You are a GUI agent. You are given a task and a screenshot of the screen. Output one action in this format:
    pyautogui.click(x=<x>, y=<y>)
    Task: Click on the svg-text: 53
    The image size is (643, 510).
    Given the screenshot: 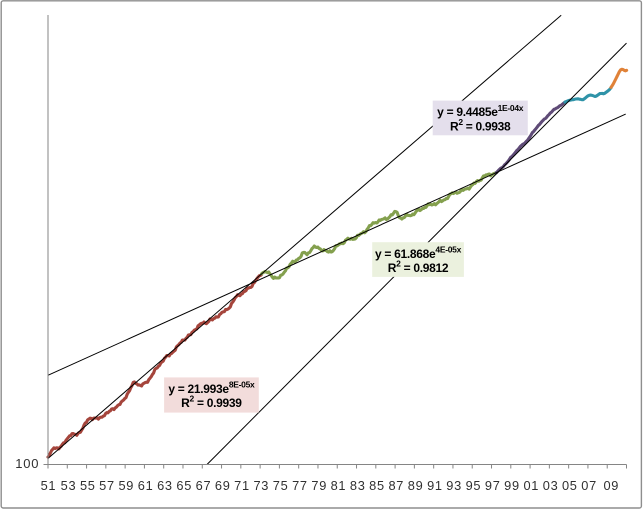 What is the action you would take?
    pyautogui.click(x=69, y=485)
    